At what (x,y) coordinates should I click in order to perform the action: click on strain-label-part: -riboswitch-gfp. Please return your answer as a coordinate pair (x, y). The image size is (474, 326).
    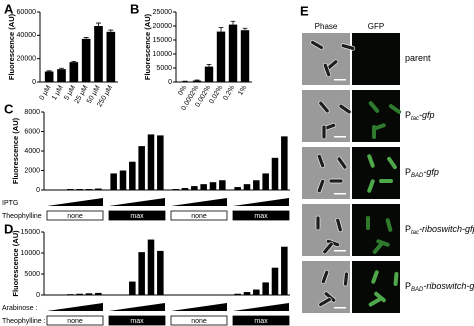
    Looking at the image, I should click on (446, 229).